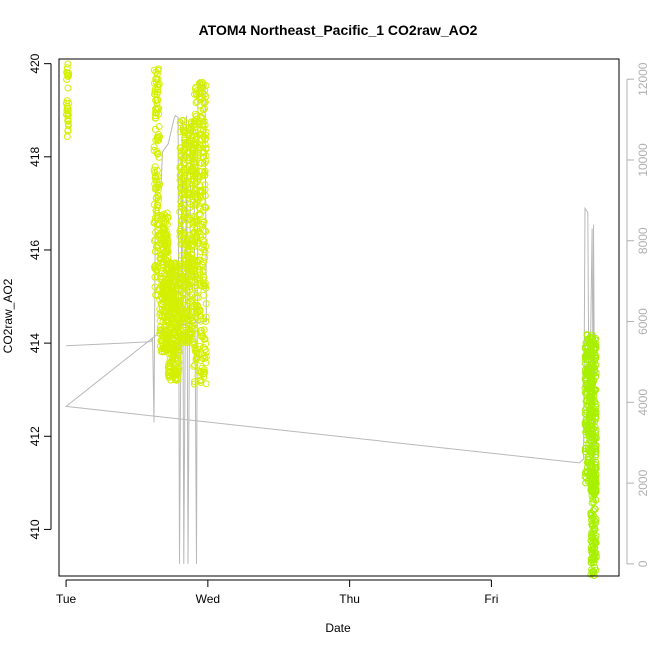 This screenshot has width=650, height=650. What do you see at coordinates (35, 250) in the screenshot?
I see `y-tick-label-3: 416` at bounding box center [35, 250].